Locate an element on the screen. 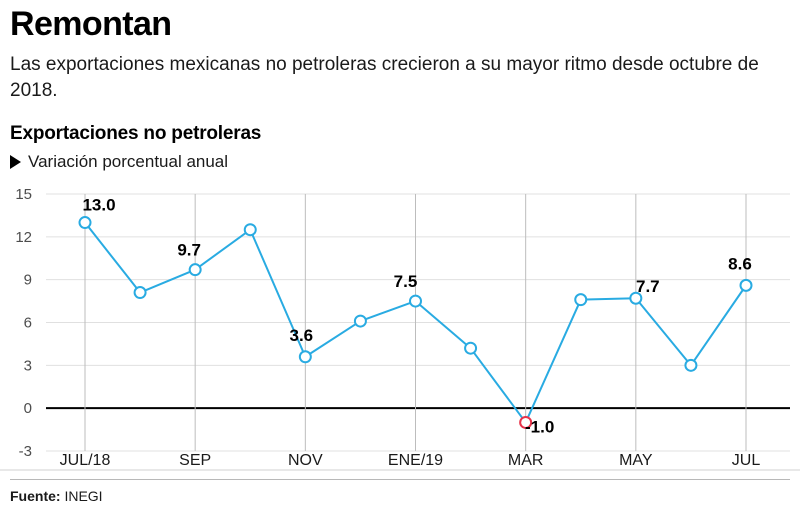 This screenshot has height=512, width=800. x-axis-tick-label: MAR is located at coordinates (526, 460).